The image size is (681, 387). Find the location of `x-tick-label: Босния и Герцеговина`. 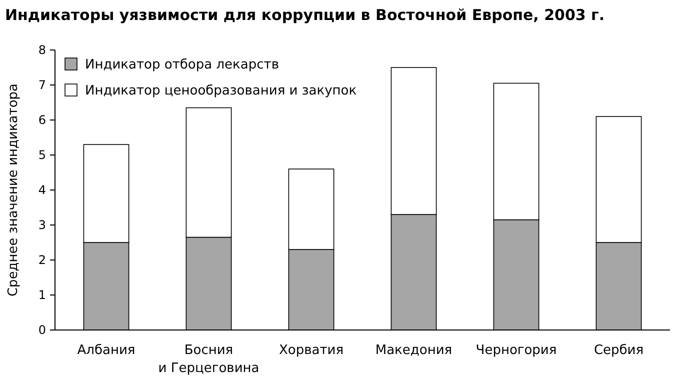

x-tick-label: Босния и Герцеговина is located at coordinates (209, 359).